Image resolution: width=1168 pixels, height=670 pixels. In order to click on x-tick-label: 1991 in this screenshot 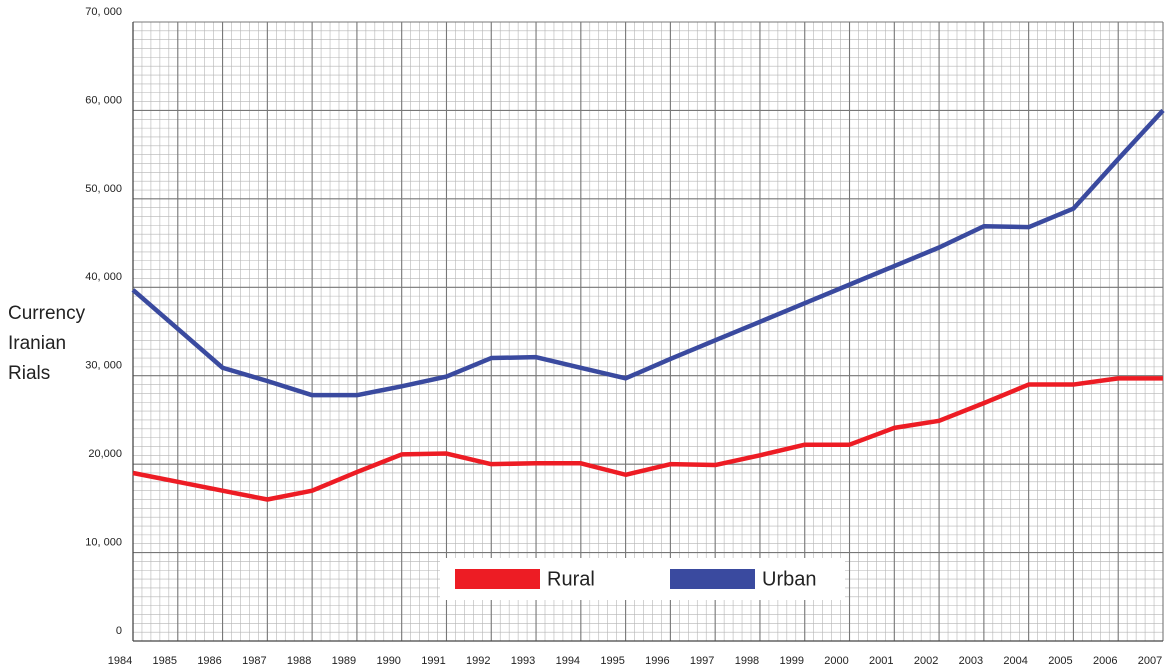, I will do `click(433, 661)`.